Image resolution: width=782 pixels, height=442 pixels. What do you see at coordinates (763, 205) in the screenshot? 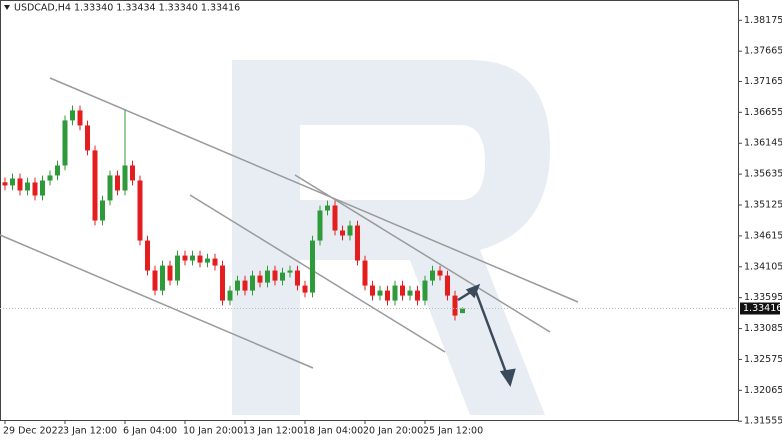
I see `y-tick-label: 1.35125` at bounding box center [763, 205].